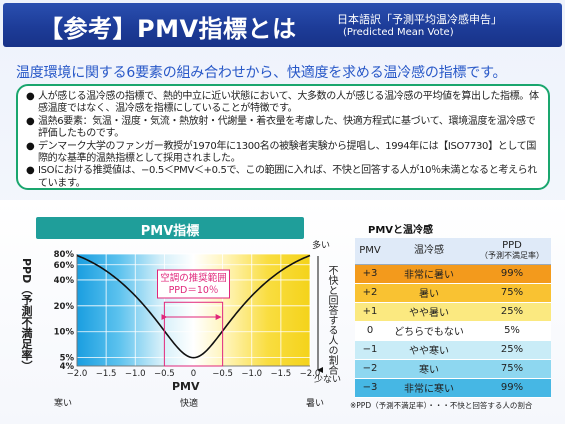 This screenshot has height=424, width=565. Describe the element at coordinates (419, 19) in the screenshot. I see `title-japanese-translation: 日本語訳「予測平均温冷感申告」` at that location.